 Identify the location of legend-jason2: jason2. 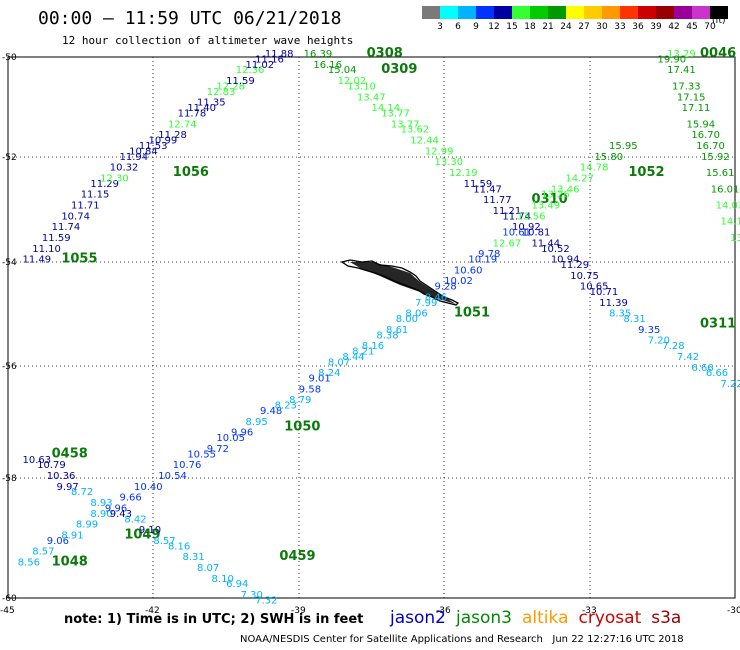
(418, 618).